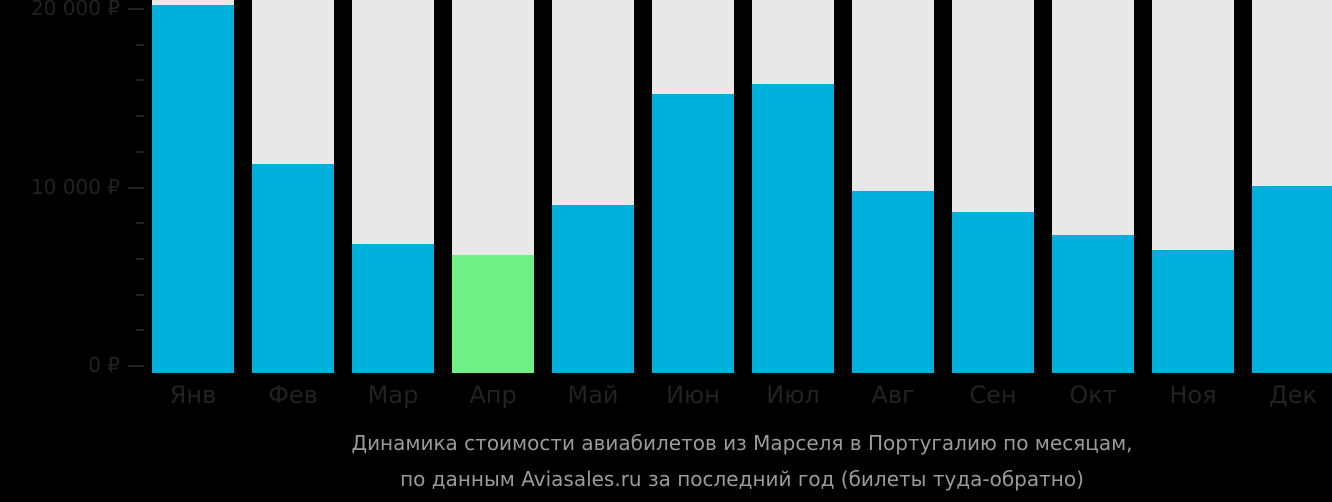 The width and height of the screenshot is (1332, 502). What do you see at coordinates (593, 395) in the screenshot?
I see `x-axis-label: Май` at bounding box center [593, 395].